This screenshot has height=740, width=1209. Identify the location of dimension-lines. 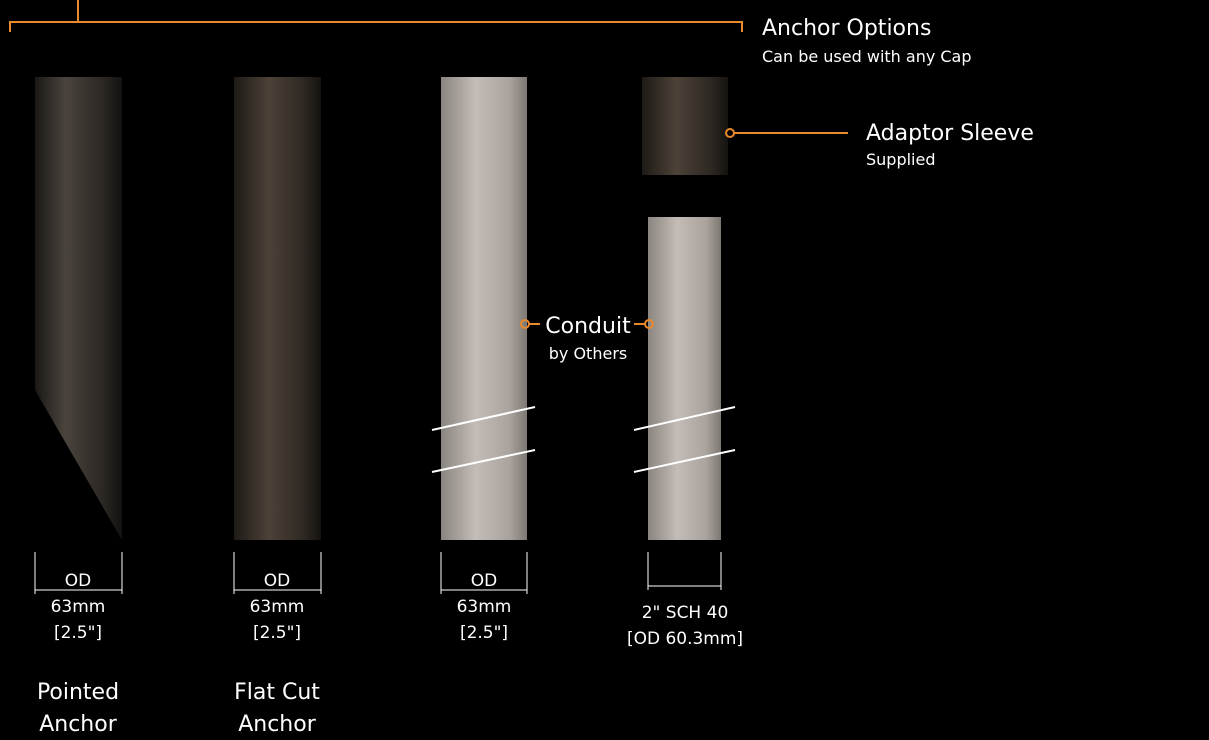
(378, 573).